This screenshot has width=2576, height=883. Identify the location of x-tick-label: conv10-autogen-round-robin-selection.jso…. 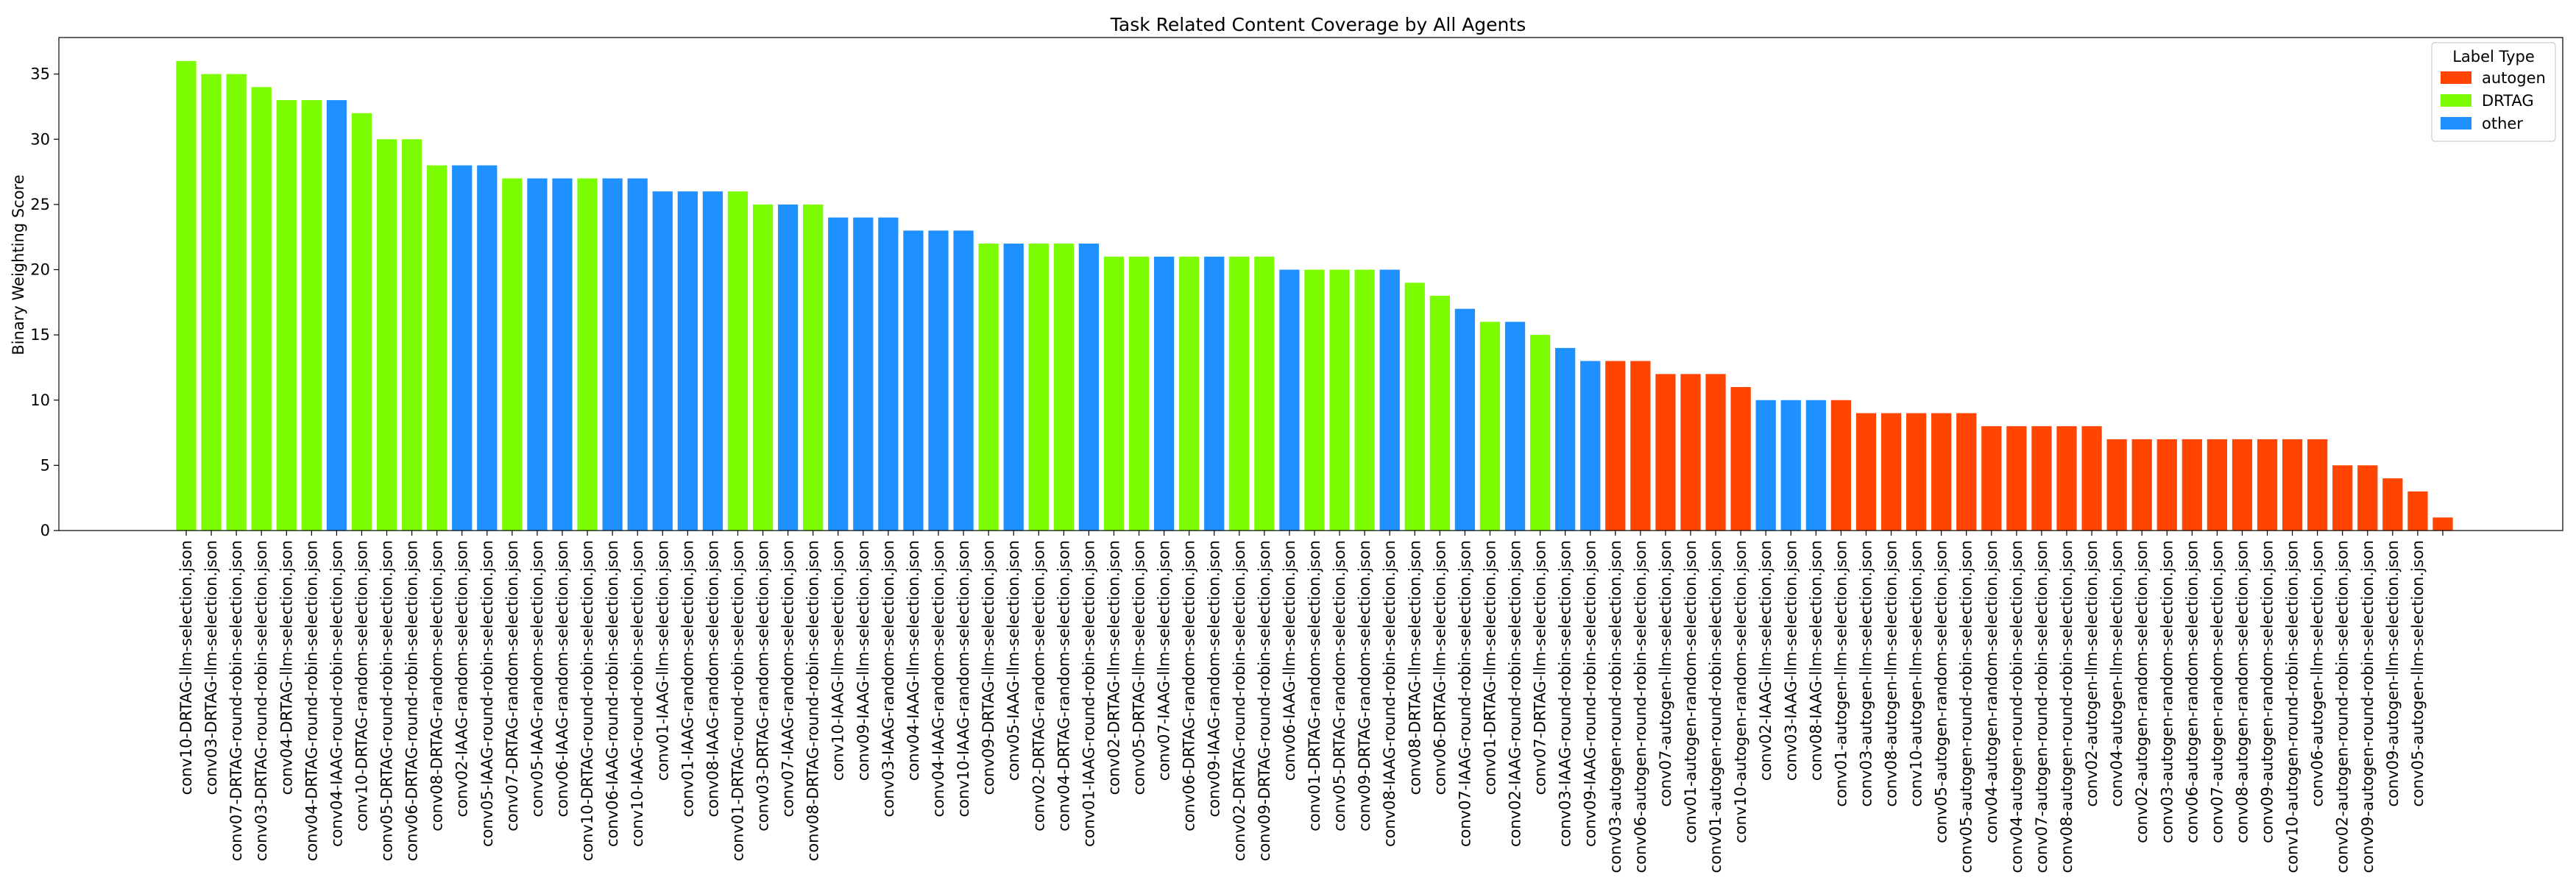
(2292, 707).